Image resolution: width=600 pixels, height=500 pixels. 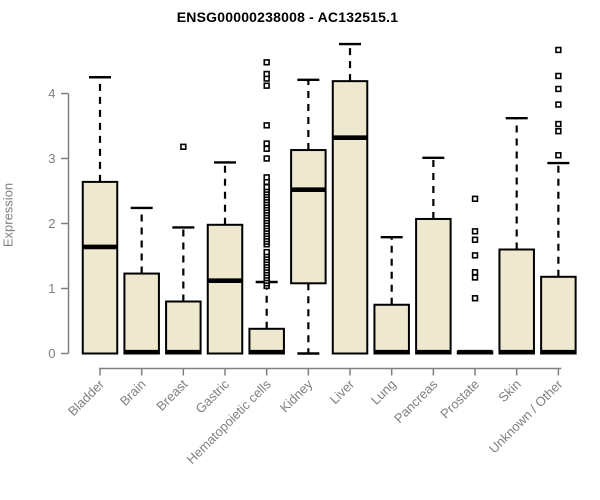 I want to click on x-tick-label-brain: Brain, so click(x=133, y=393).